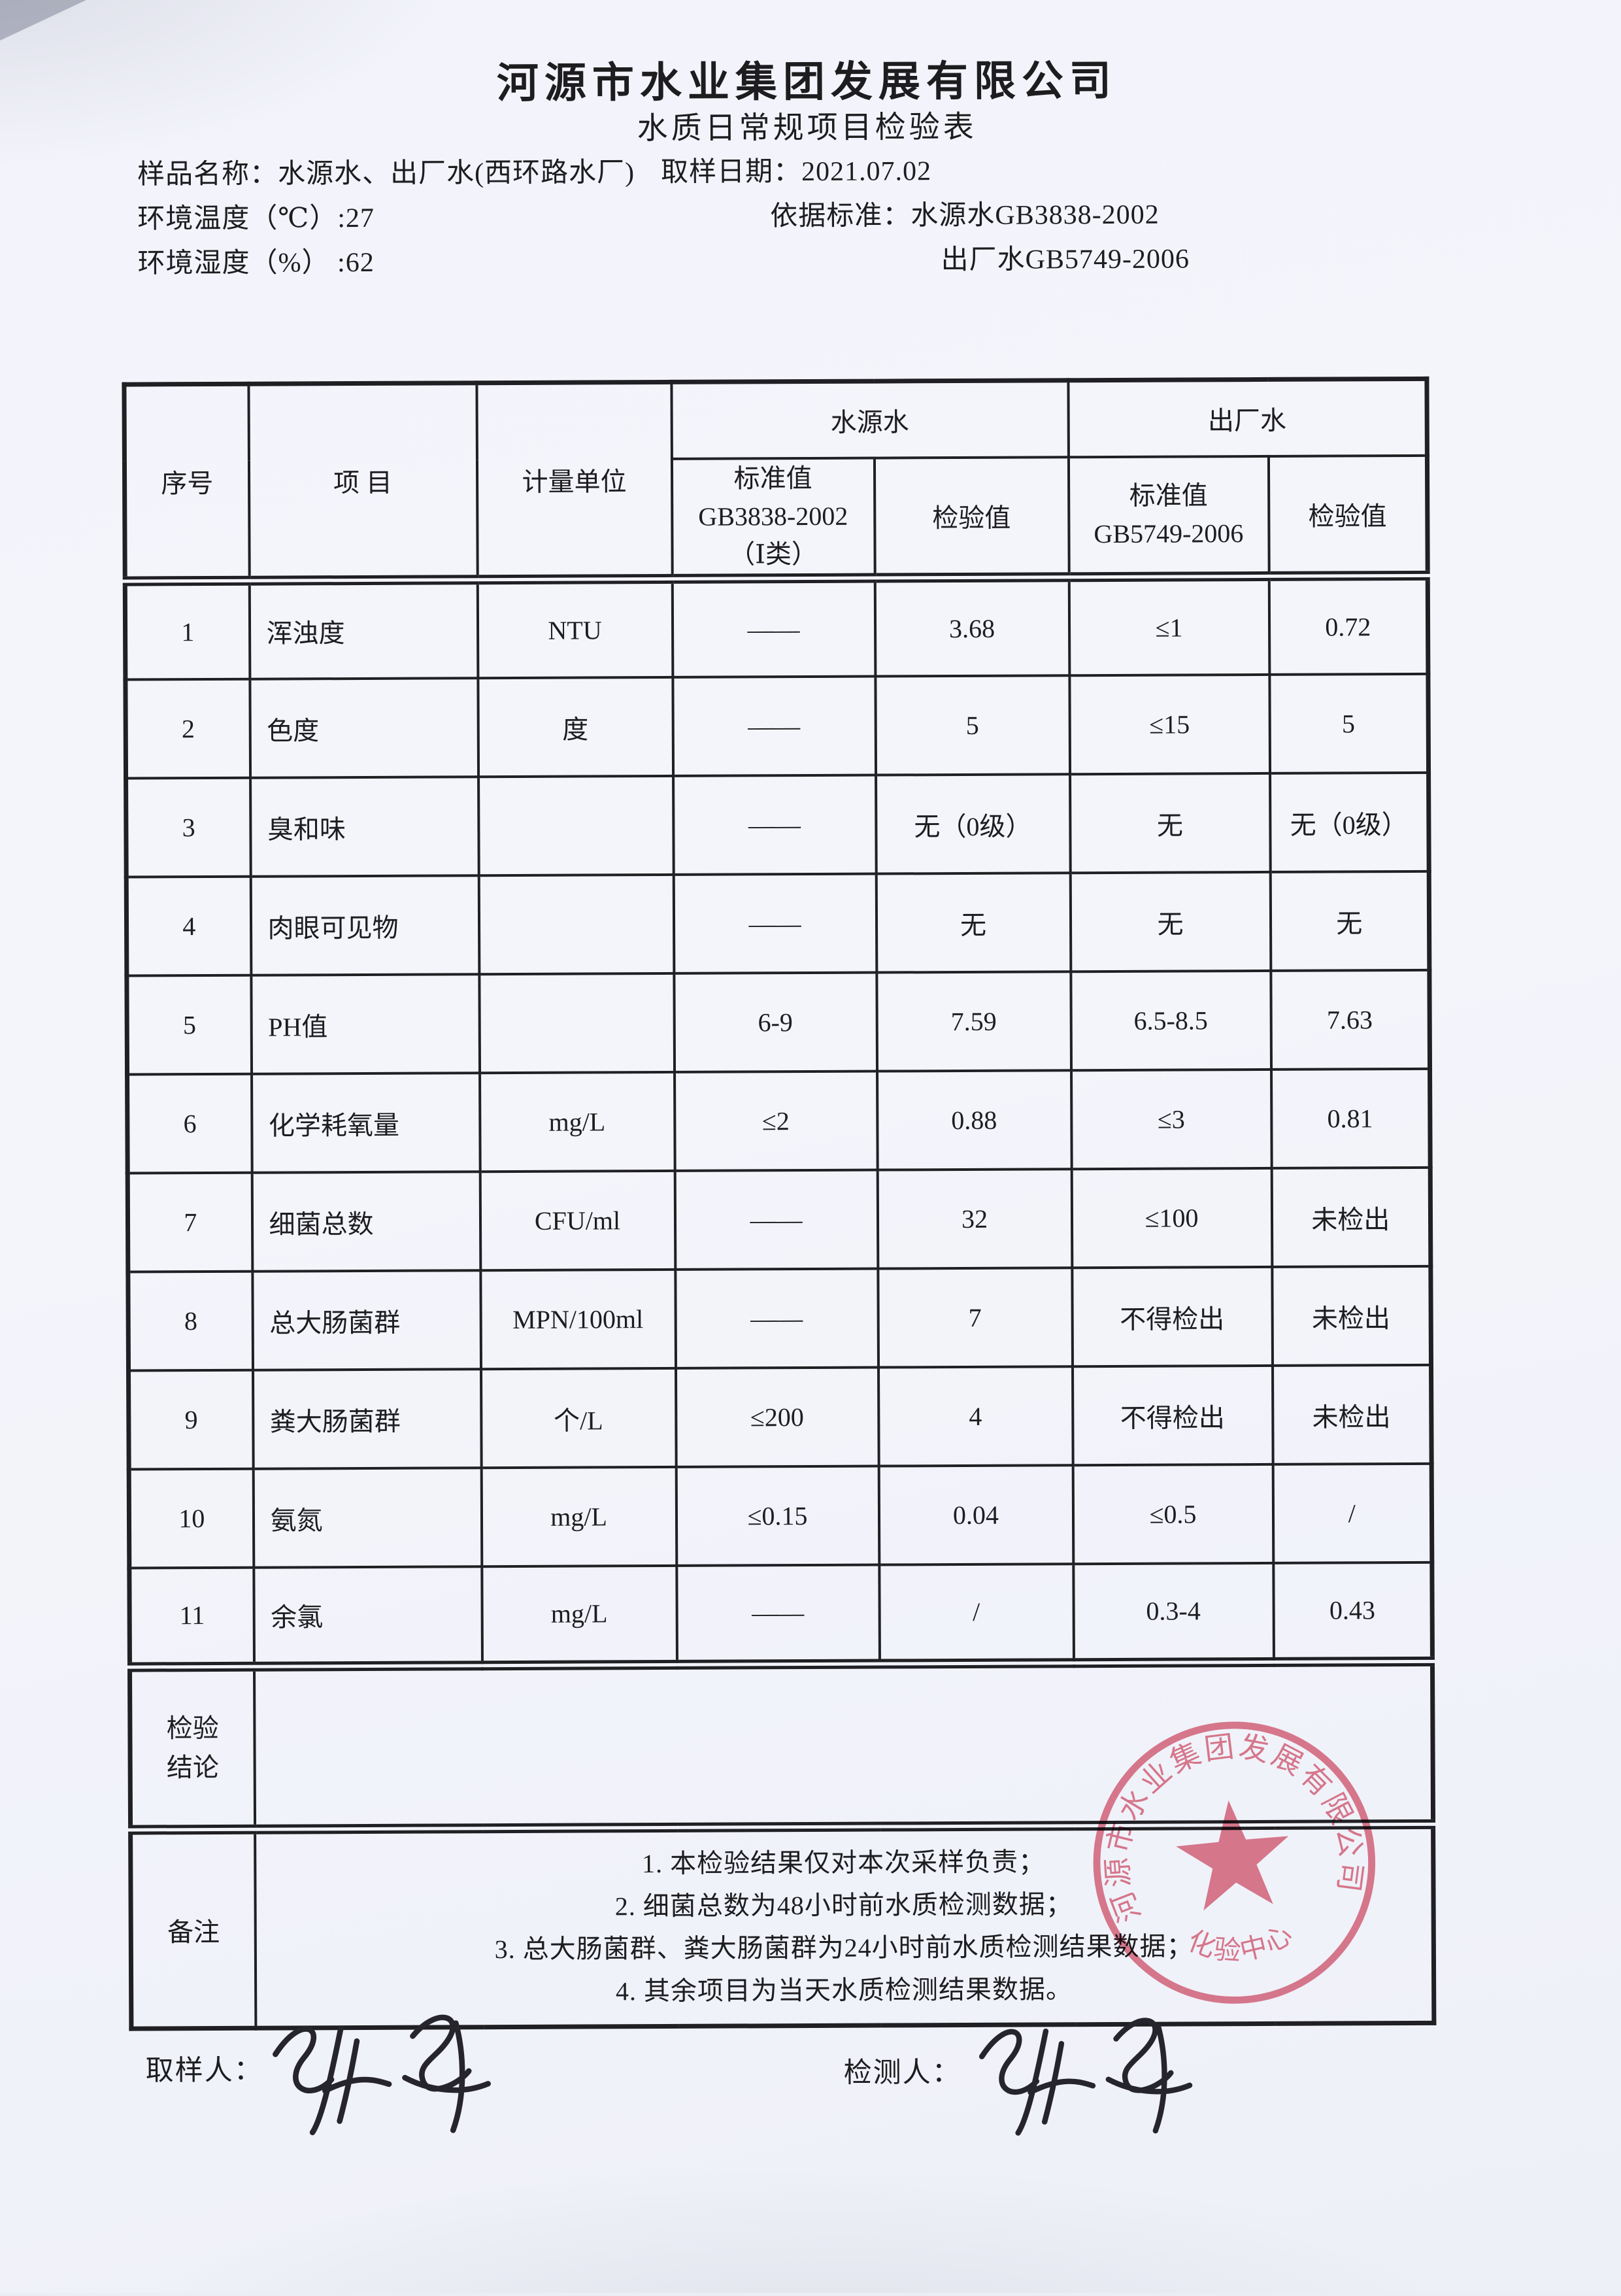 This screenshot has width=1621, height=2296. I want to click on row-outlet-value: 无, so click(1349, 921).